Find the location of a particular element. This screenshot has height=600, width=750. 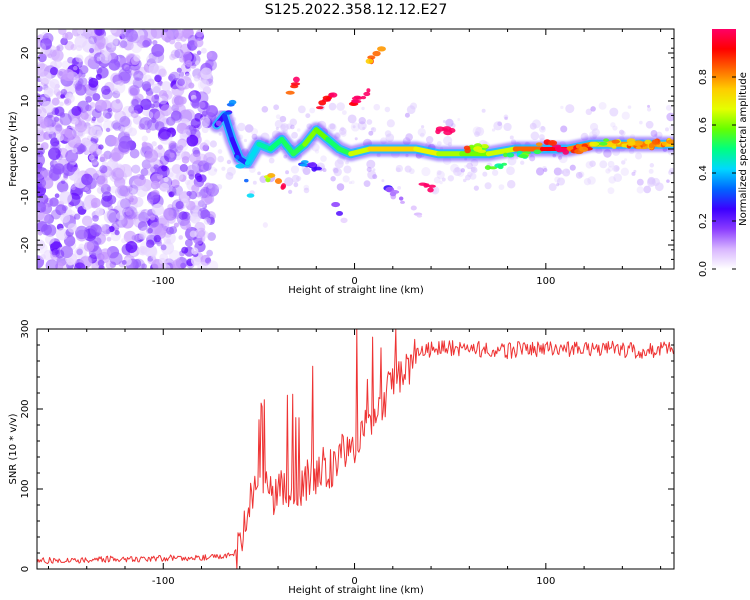

bottom-x-axis-label: Height of straight line (km) is located at coordinates (356, 590).